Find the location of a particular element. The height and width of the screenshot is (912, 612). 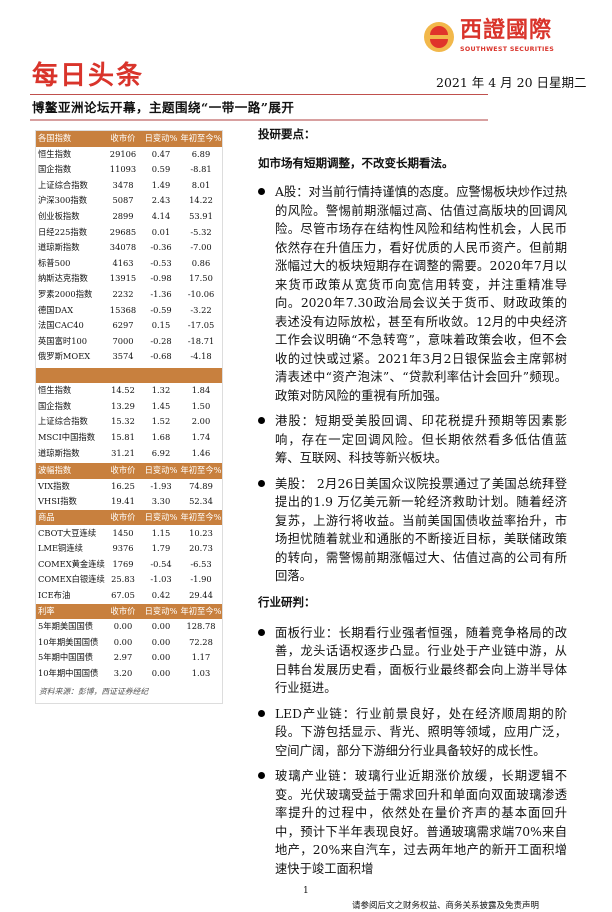

column-header: 日变动% is located at coordinates (161, 610).